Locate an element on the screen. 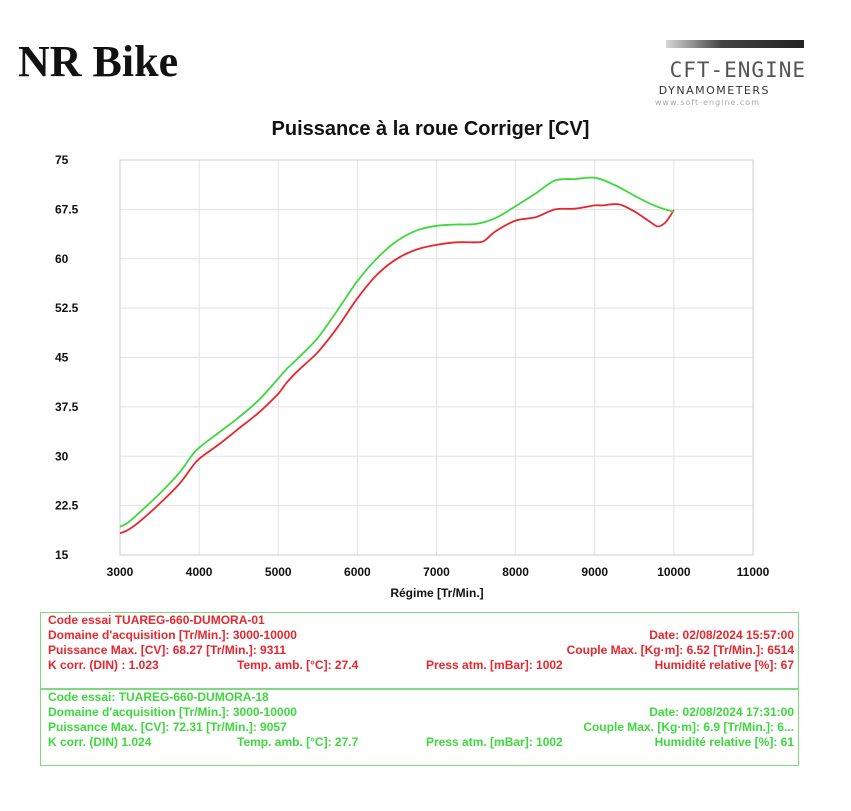  x-tick-label-2: 5000 is located at coordinates (278, 572).